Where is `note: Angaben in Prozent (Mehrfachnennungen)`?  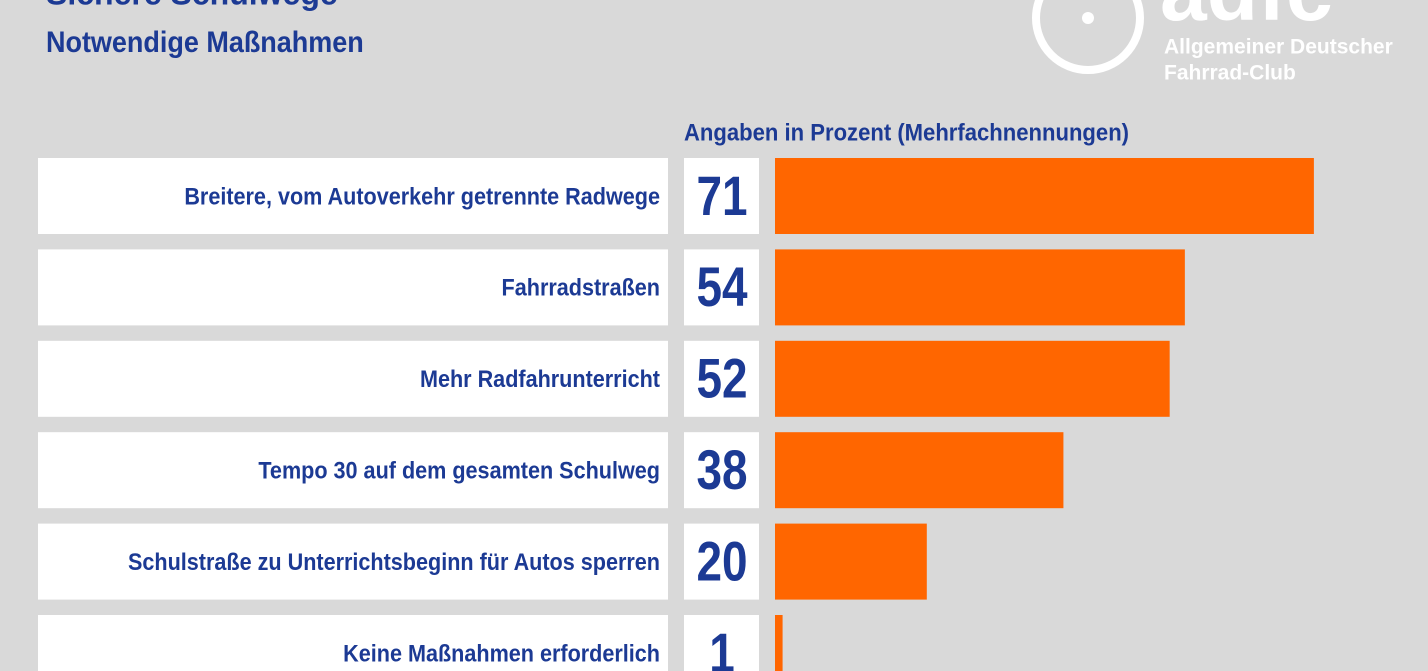
note: Angaben in Prozent (Mehrfachnennungen) is located at coordinates (906, 131).